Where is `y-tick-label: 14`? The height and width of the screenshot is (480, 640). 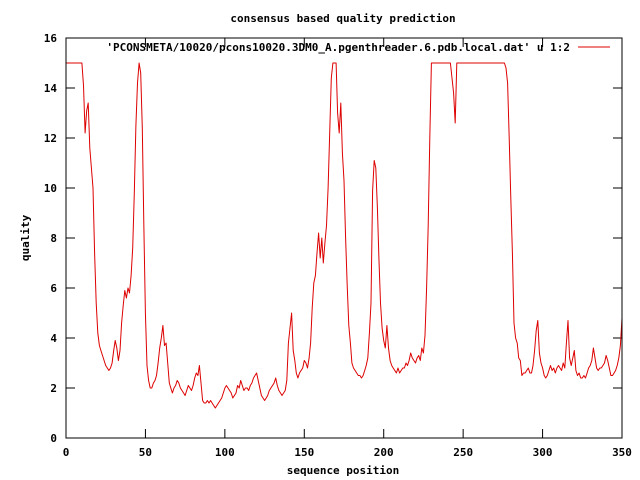 y-tick-label: 14 is located at coordinates (51, 88).